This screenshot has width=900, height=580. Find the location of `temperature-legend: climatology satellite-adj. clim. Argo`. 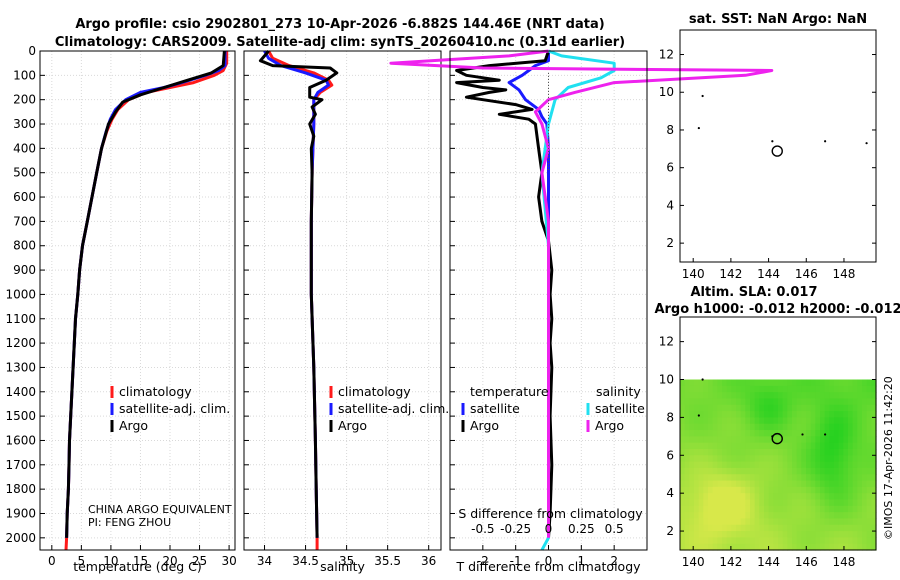

temperature-legend: climatology satellite-adj. clim. Argo is located at coordinates (170, 408).